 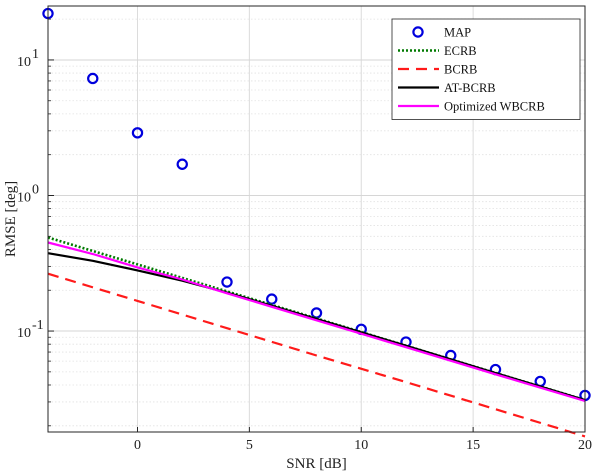 What do you see at coordinates (35, 54) in the screenshot?
I see `y-tick-exponent: 1` at bounding box center [35, 54].